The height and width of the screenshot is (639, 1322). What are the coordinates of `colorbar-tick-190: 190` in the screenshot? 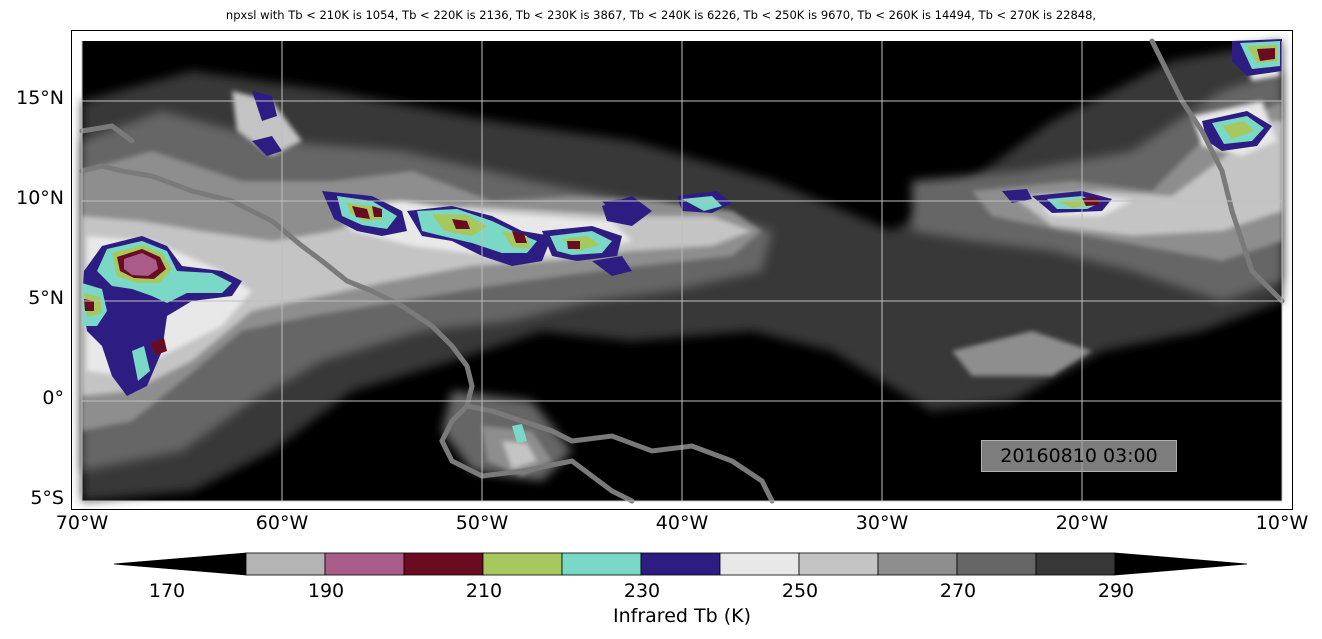 It's located at (326, 591).